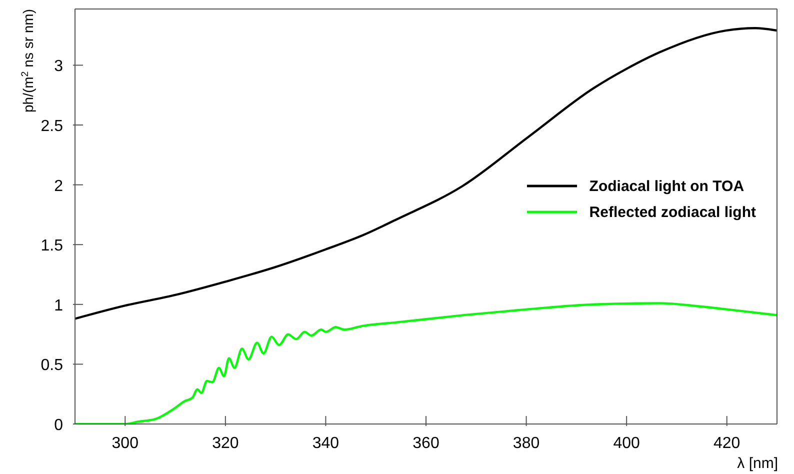 This screenshot has height=474, width=794. I want to click on x-tick-label: 400, so click(626, 443).